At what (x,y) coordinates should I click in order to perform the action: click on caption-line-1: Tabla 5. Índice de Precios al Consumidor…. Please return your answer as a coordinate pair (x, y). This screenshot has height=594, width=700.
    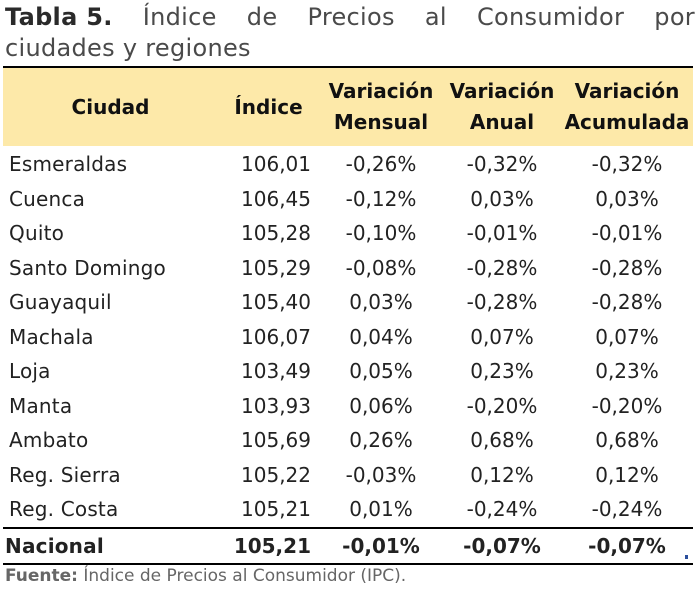
    Looking at the image, I should click on (350, 17).